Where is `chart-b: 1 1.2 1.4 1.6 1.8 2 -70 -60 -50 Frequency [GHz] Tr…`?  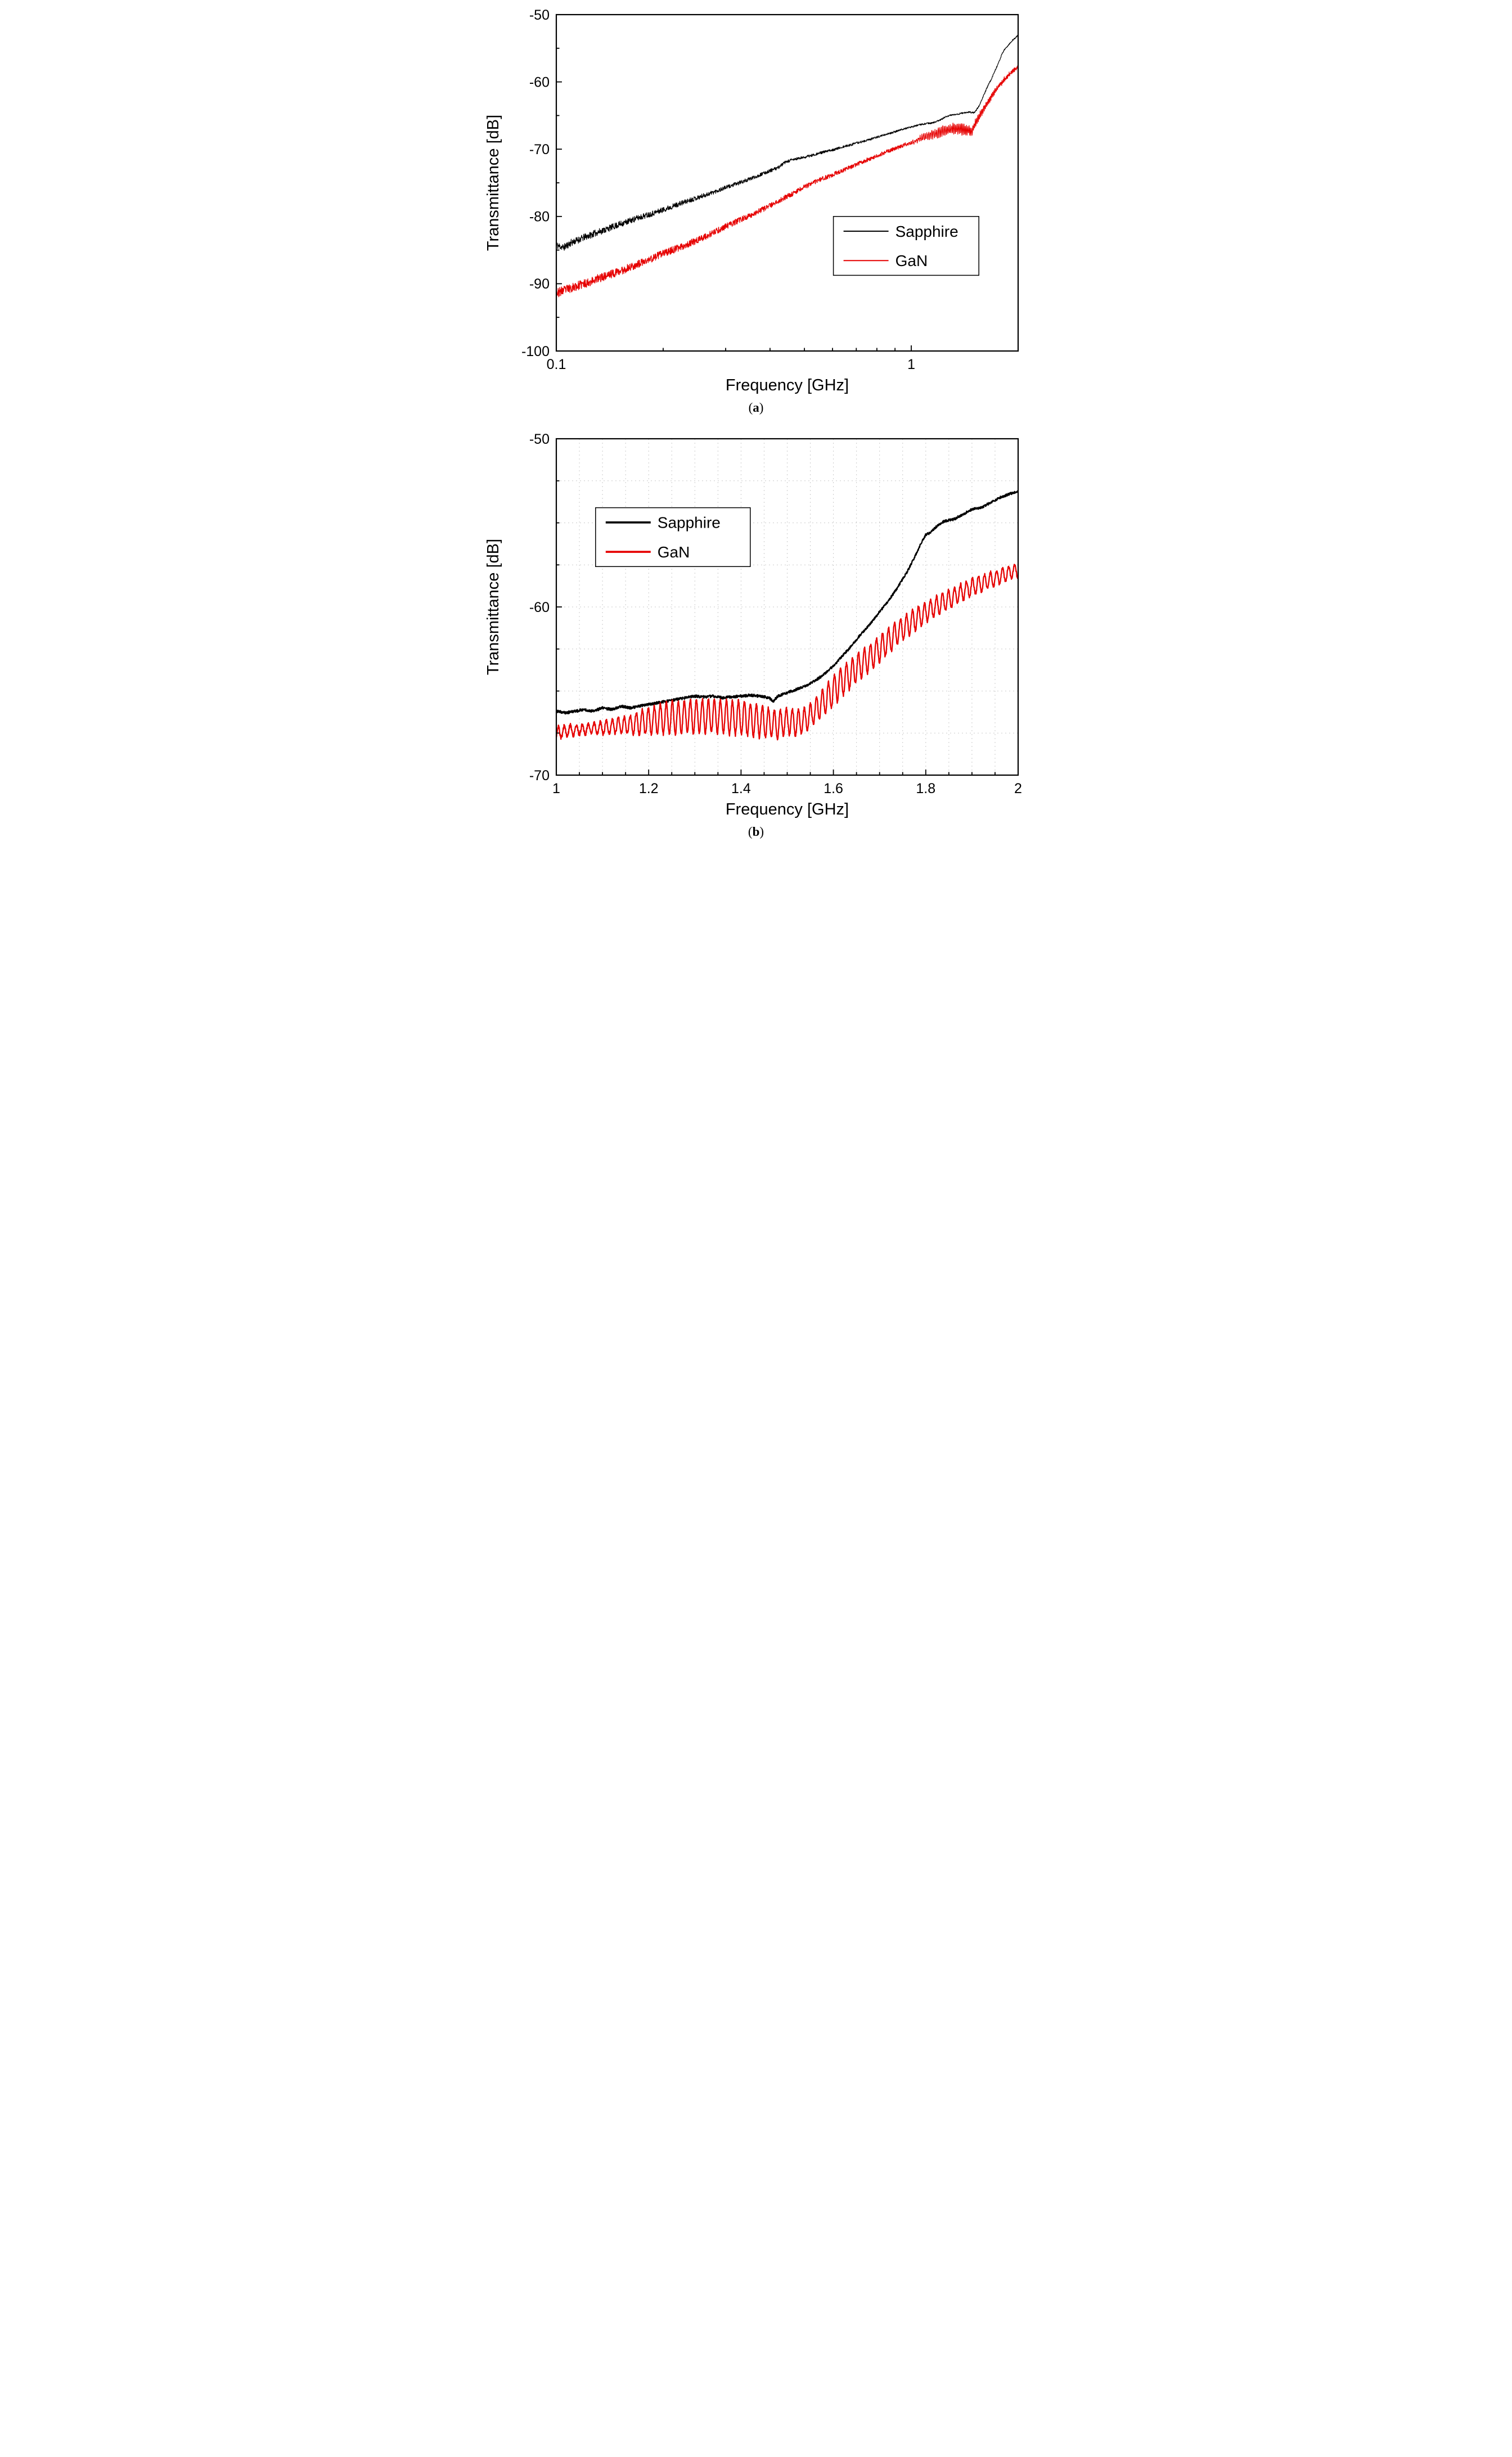
chart-b: 1 1.2 1.4 1.6 1.8 2 -70 -60 -50 Frequency [GHz] Tr… is located at coordinates (756, 627).